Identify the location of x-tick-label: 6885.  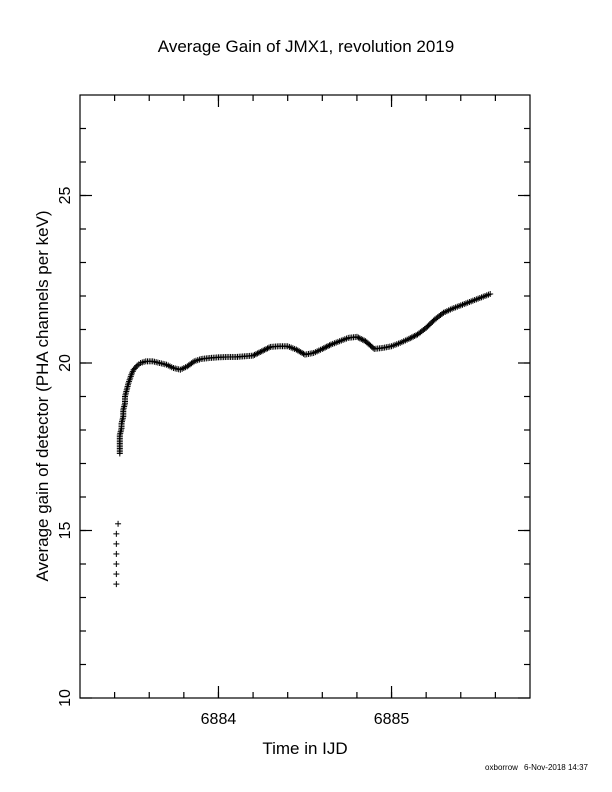
(392, 719).